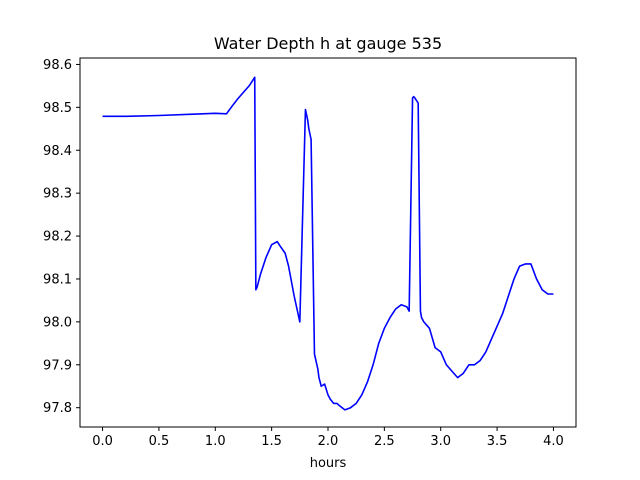  I want to click on y-tick-label: 97.8, so click(57, 408).